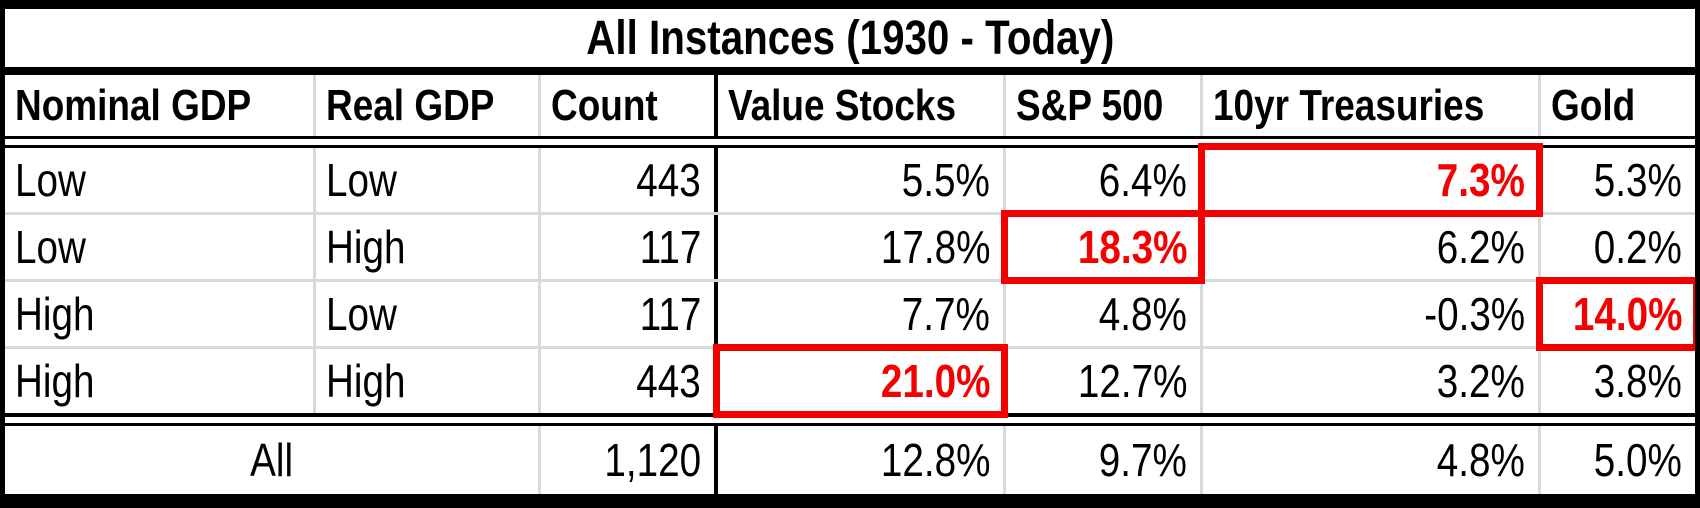 This screenshot has width=1700, height=508. Describe the element at coordinates (1103, 247) in the screenshot. I see `highlighted-cell-sp500: 18.3%` at that location.